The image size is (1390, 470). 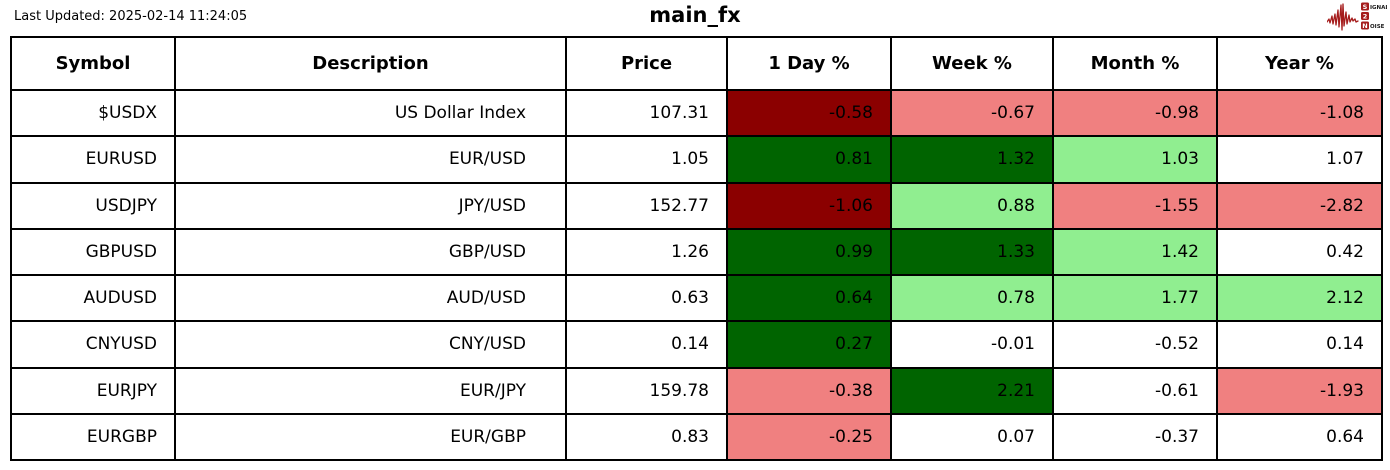 What do you see at coordinates (972, 344) in the screenshot?
I see `week-change-cell: -0.01` at bounding box center [972, 344].